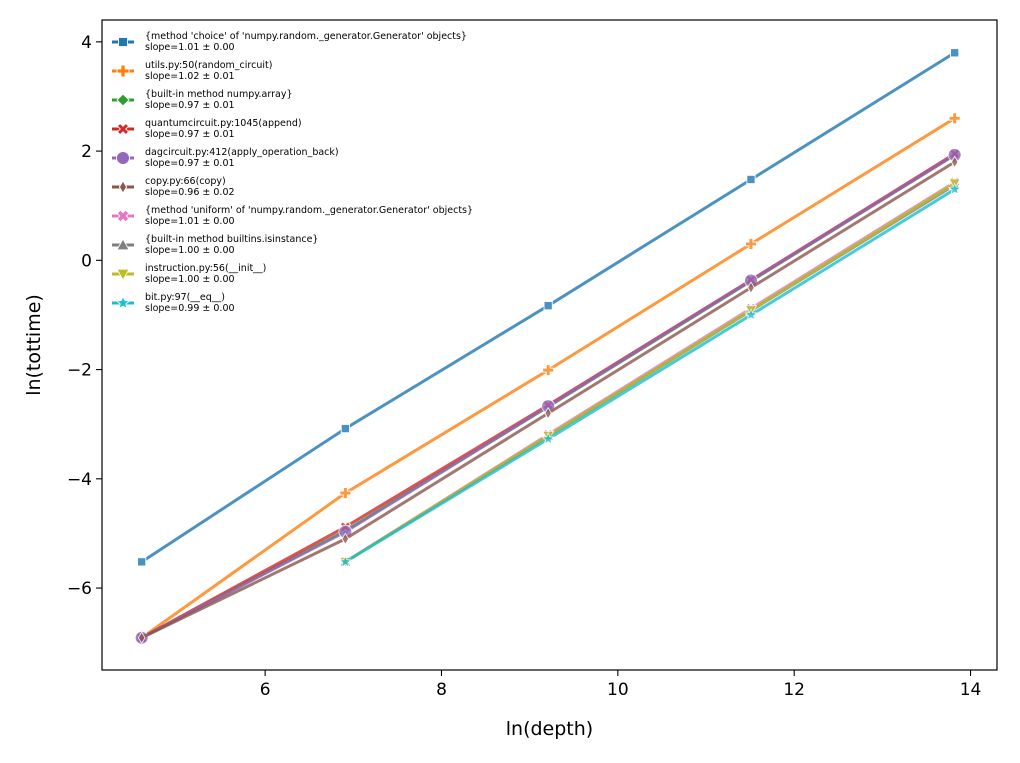  Describe the element at coordinates (231, 239) in the screenshot. I see `legend-label: {built-in method builtins.isinstance}` at that location.